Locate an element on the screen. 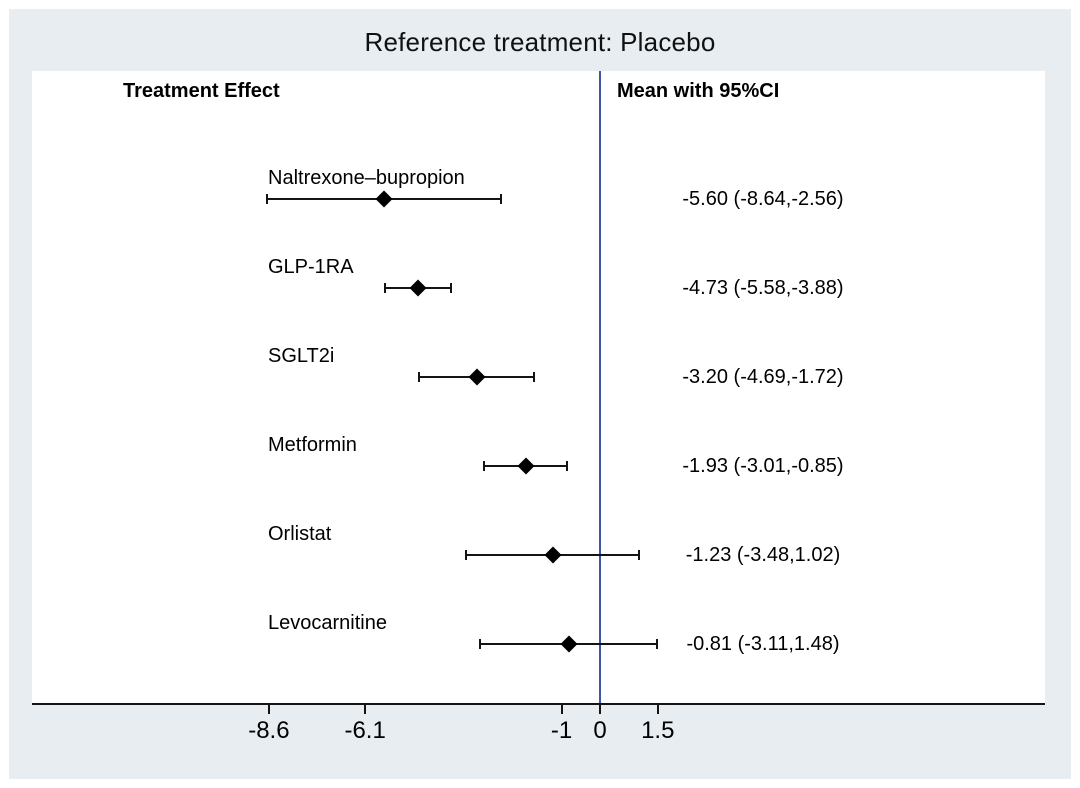  estimate-text: -4.73 (-5.58,-3.88) is located at coordinates (763, 288).